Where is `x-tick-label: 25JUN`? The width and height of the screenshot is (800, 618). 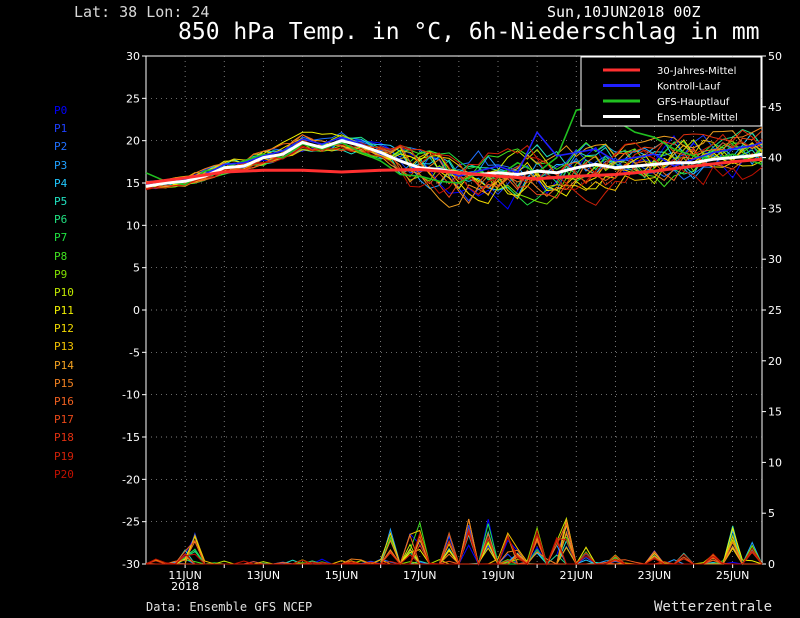 x-tick-label: 25JUN is located at coordinates (733, 575).